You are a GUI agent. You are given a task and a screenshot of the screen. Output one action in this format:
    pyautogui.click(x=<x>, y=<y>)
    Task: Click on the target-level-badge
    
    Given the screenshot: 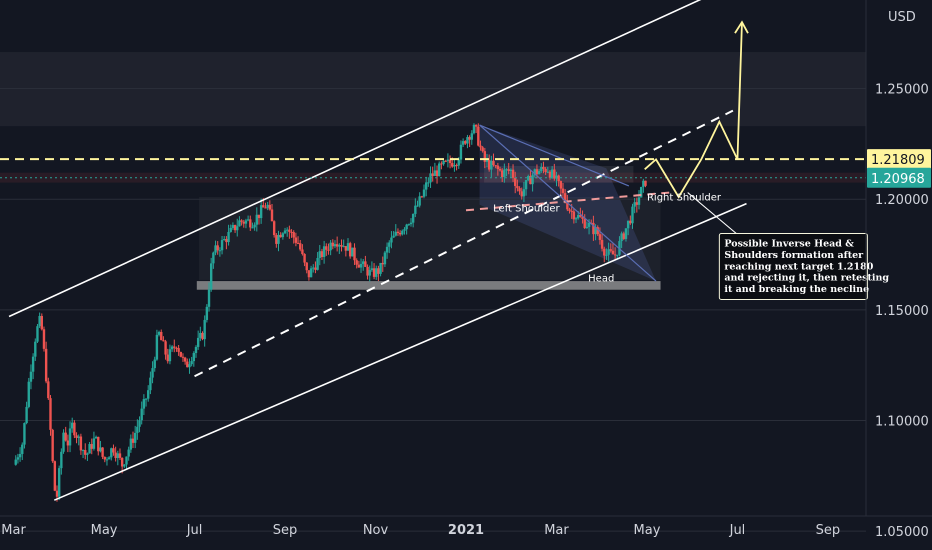 What is the action you would take?
    pyautogui.click(x=899, y=159)
    